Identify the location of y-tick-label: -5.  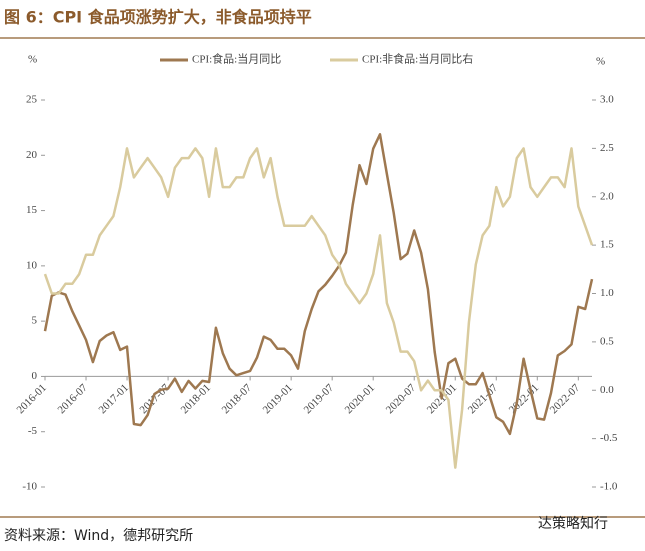
(33, 431).